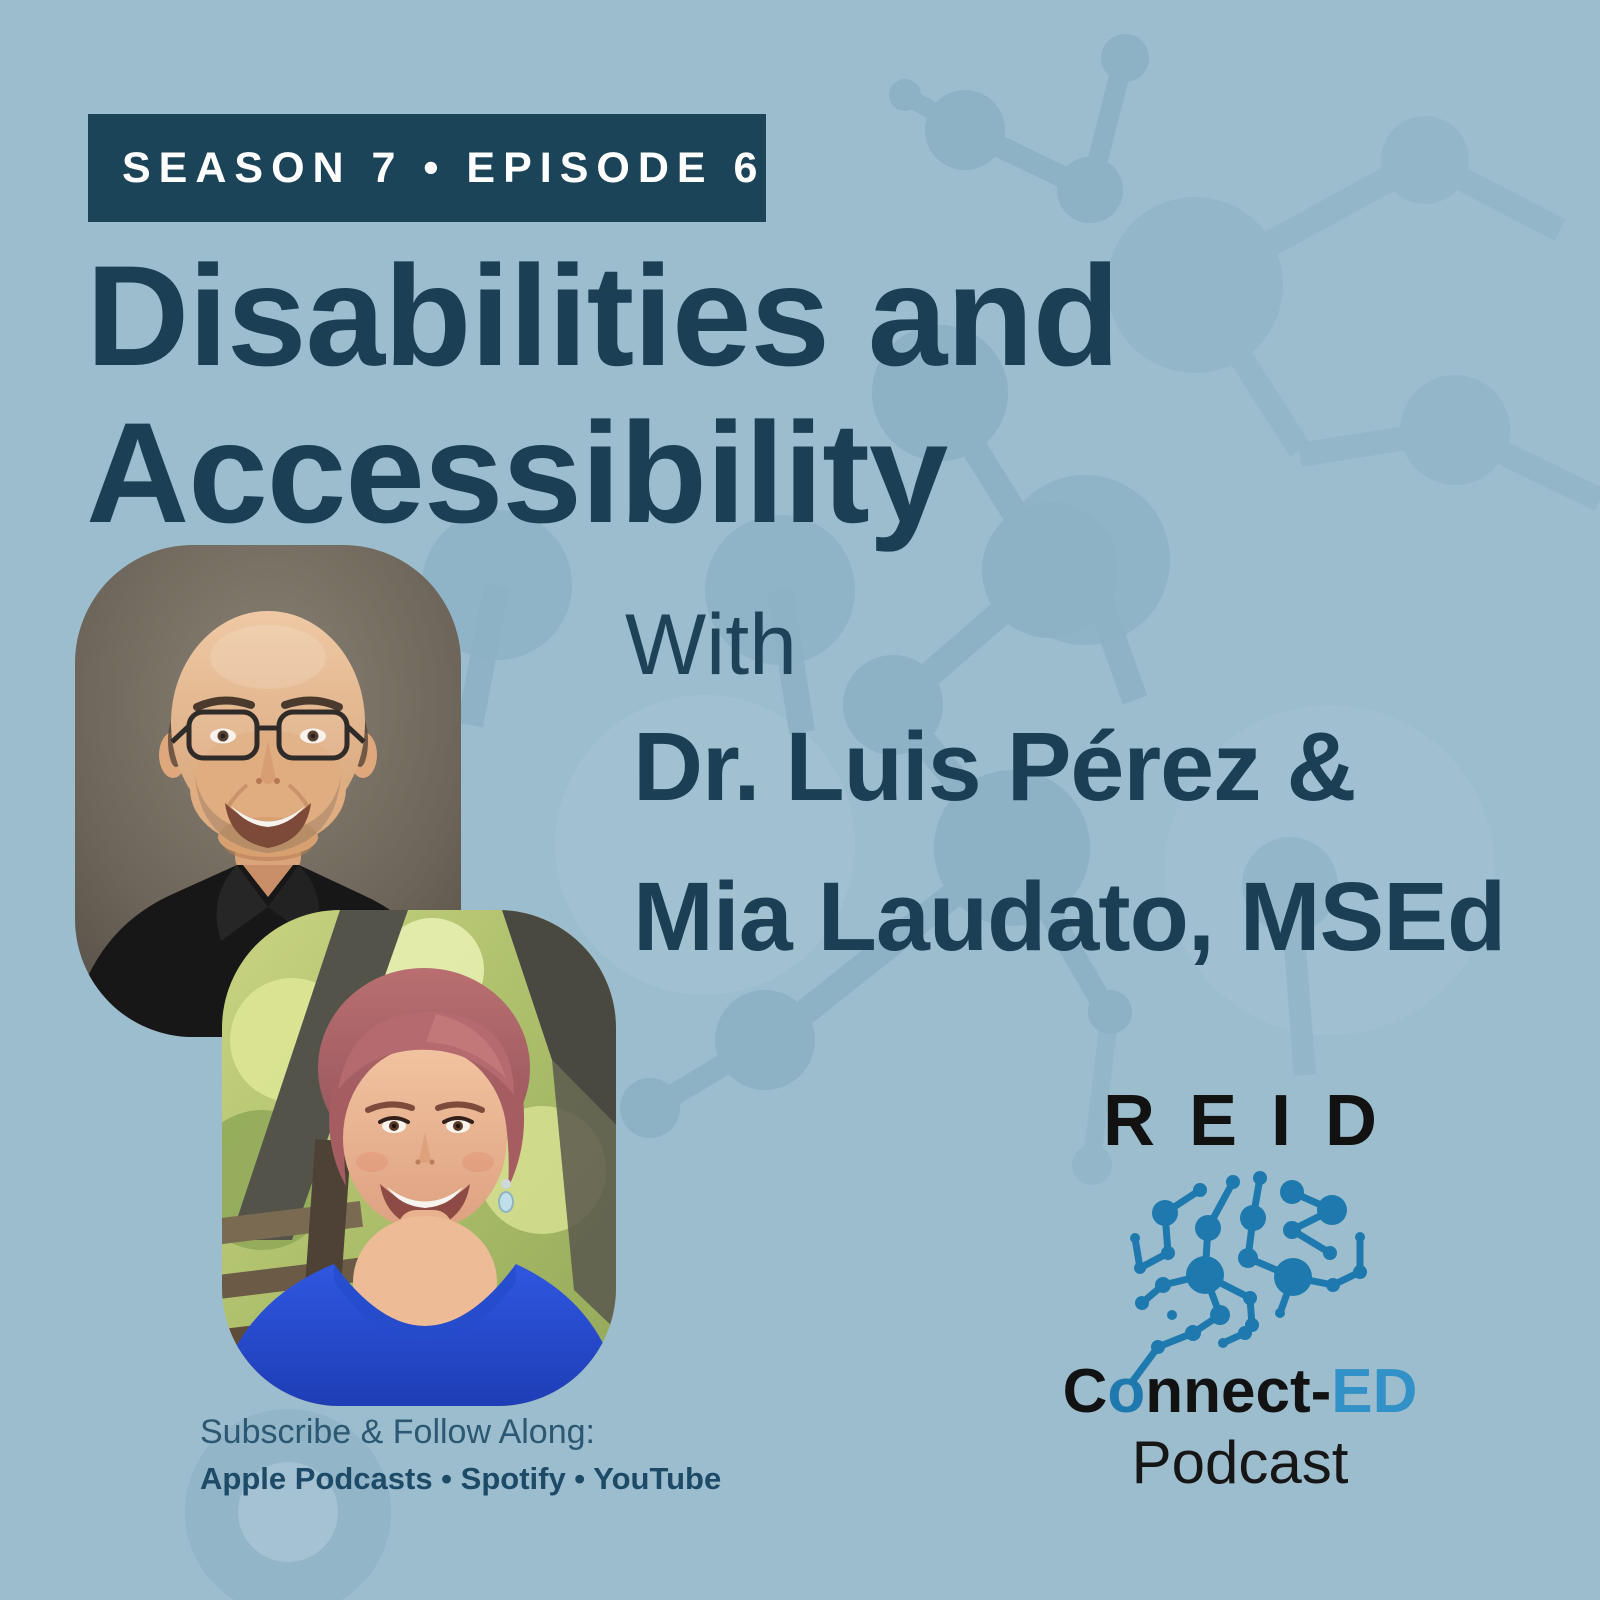 The height and width of the screenshot is (1600, 1600). Describe the element at coordinates (444, 167) in the screenshot. I see `season-episode-label: SEASON 7 • EPISODE 6` at that location.